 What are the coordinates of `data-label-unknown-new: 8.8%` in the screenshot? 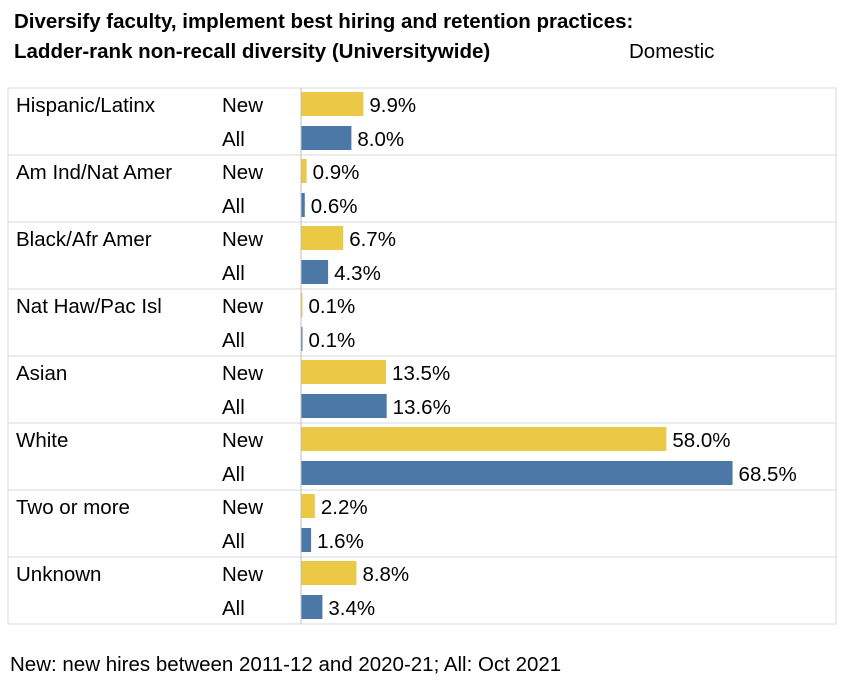 It's located at (385, 574).